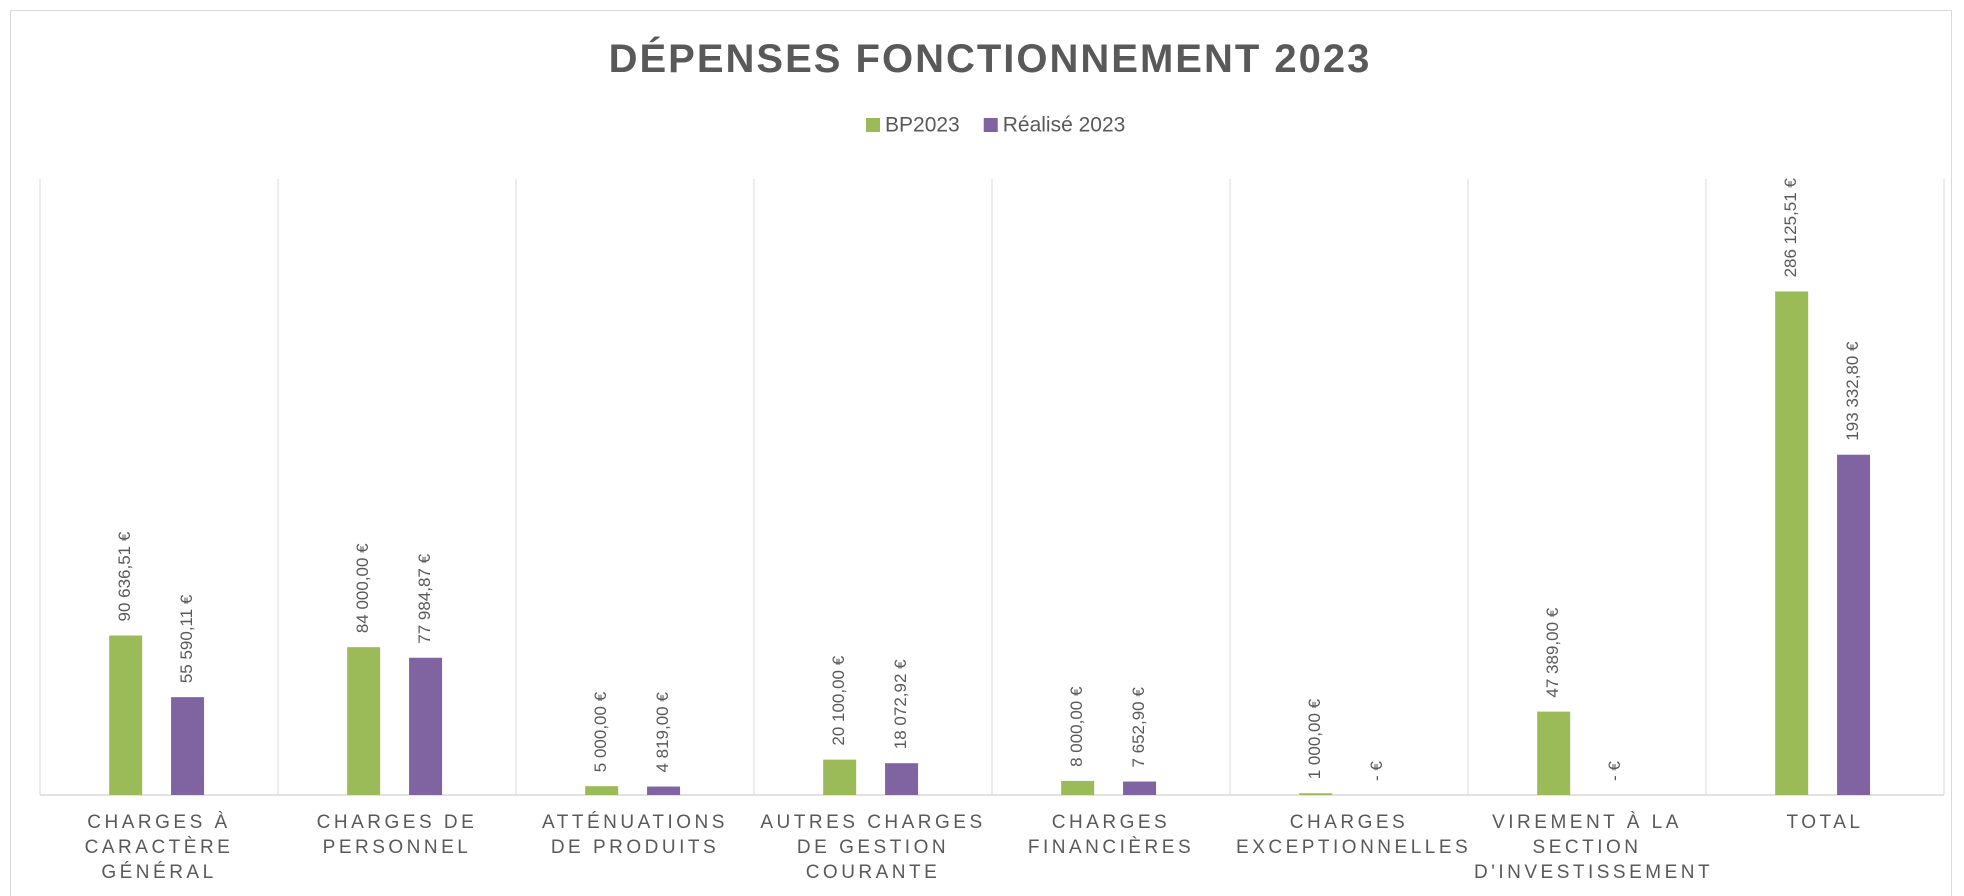 The width and height of the screenshot is (1964, 896). I want to click on x-tick-label: VIREMENT À LA SECTION D'INVESTISSEMENT, so click(1594, 847).